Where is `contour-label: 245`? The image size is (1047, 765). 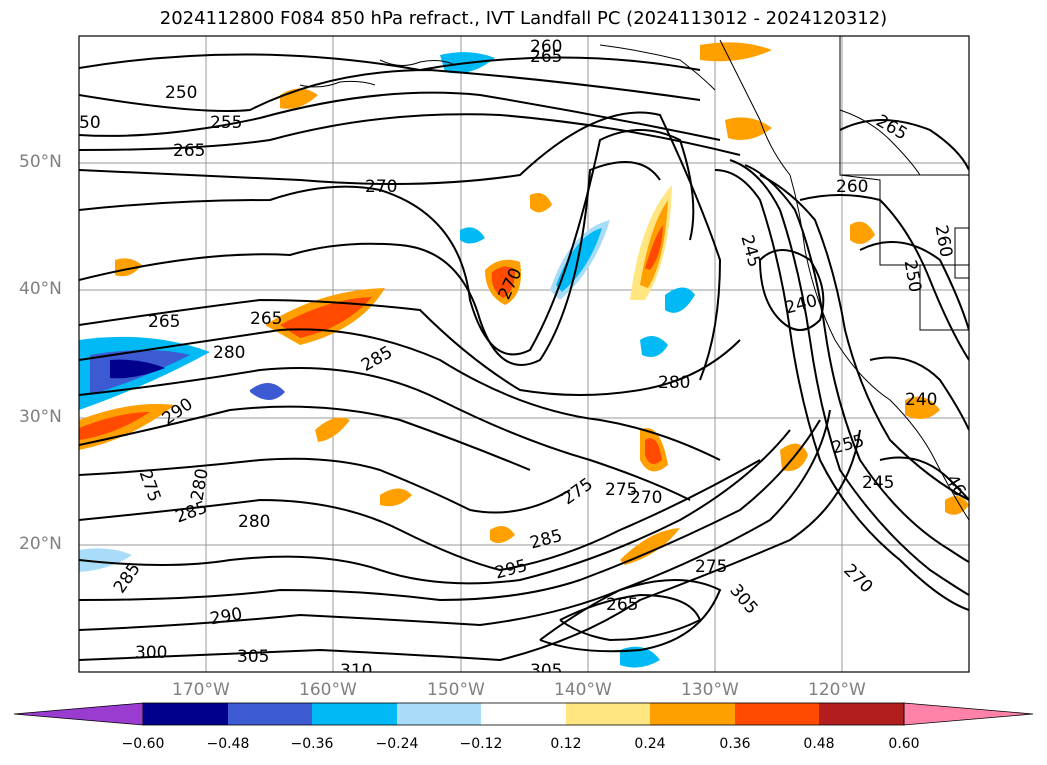 contour-label: 245 is located at coordinates (878, 483).